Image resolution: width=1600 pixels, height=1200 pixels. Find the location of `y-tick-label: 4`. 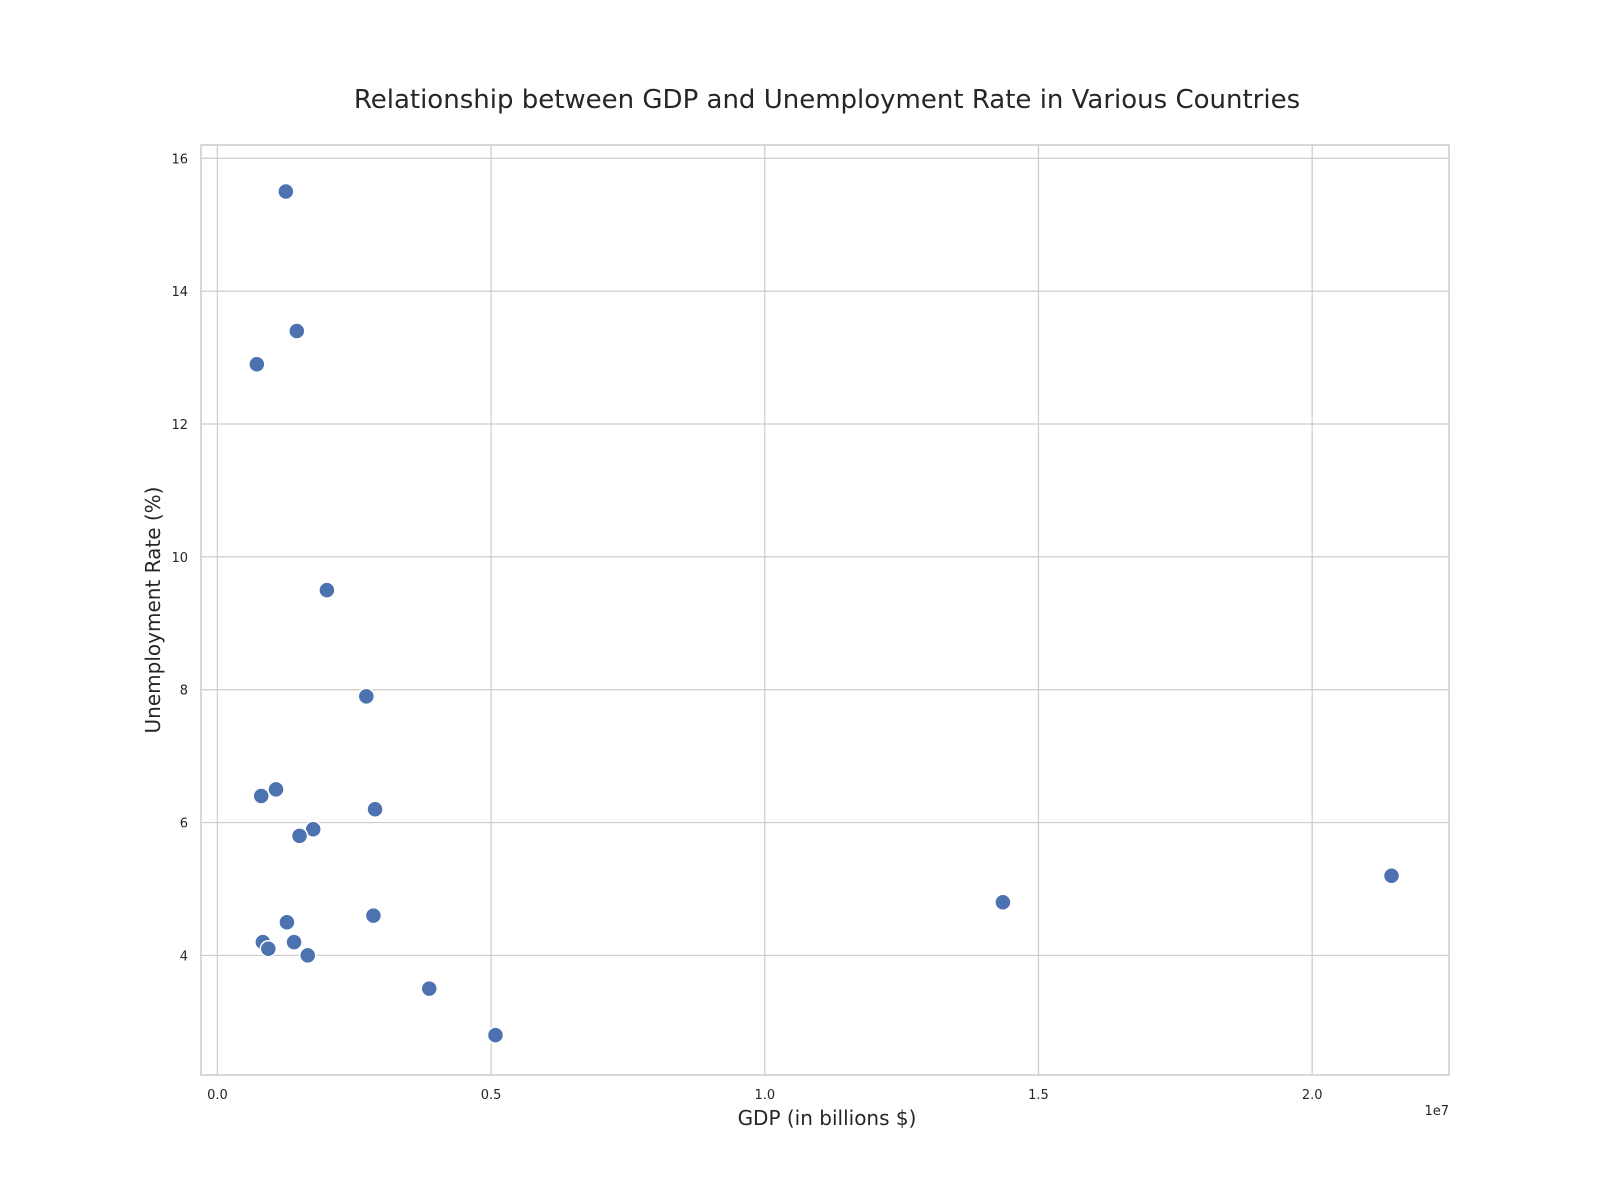

y-tick-label: 4 is located at coordinates (184, 956).